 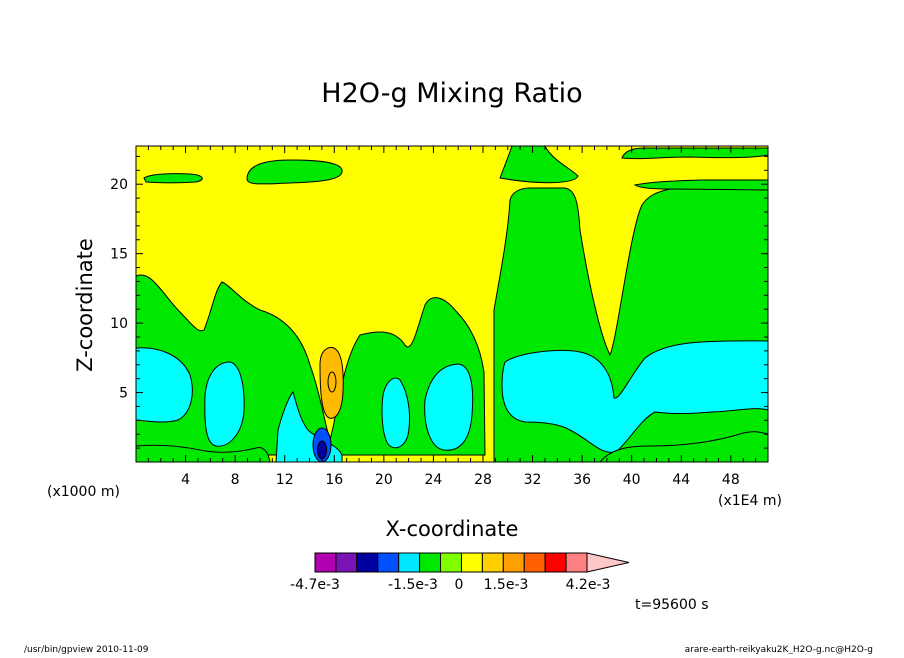 What do you see at coordinates (533, 480) in the screenshot?
I see `x-tick-label: 32` at bounding box center [533, 480].